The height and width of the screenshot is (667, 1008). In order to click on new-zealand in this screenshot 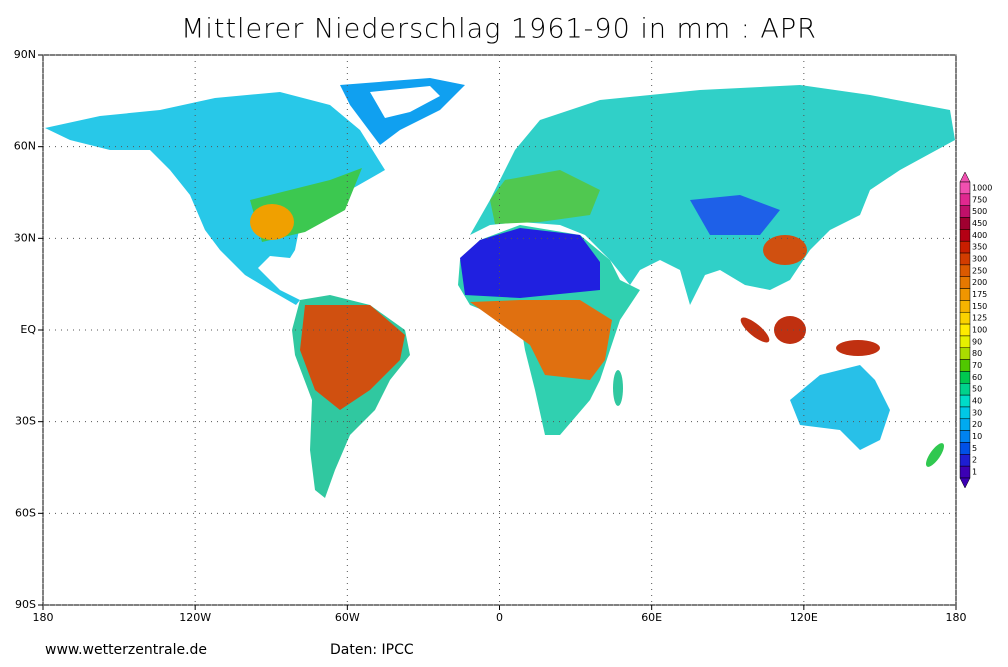, I will do `click(935, 455)`.